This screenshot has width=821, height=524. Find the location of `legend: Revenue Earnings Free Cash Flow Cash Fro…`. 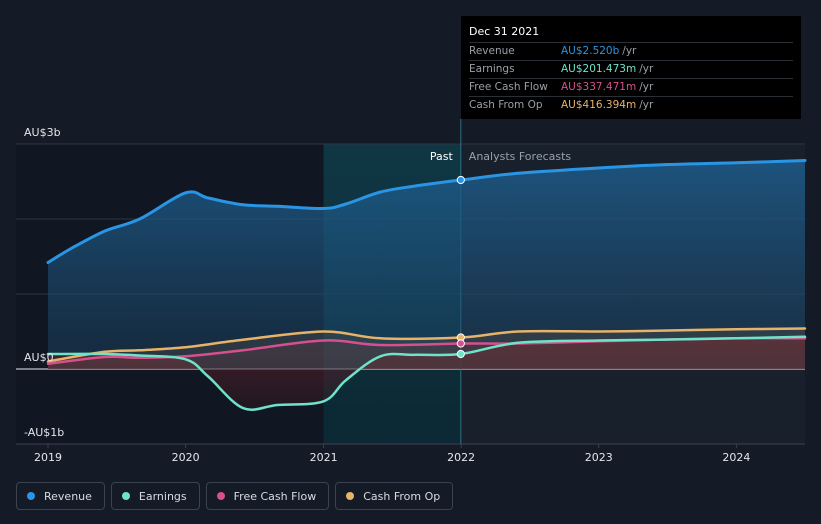

legend: Revenue Earnings Free Cash Flow Cash Fro… is located at coordinates (235, 496).